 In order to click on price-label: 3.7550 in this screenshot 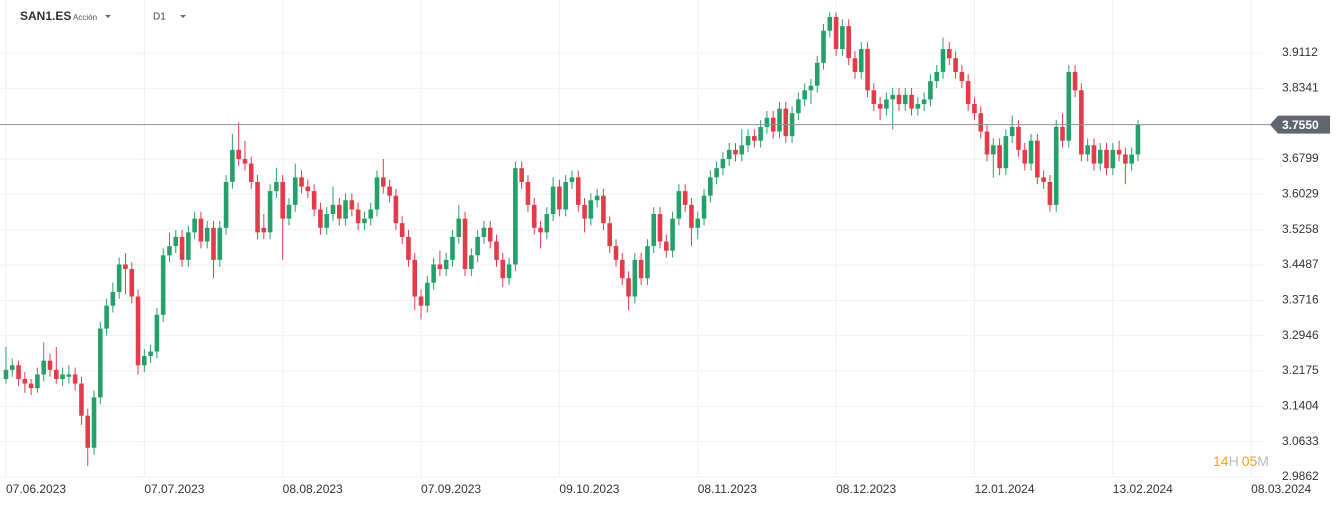, I will do `click(1300, 125)`.